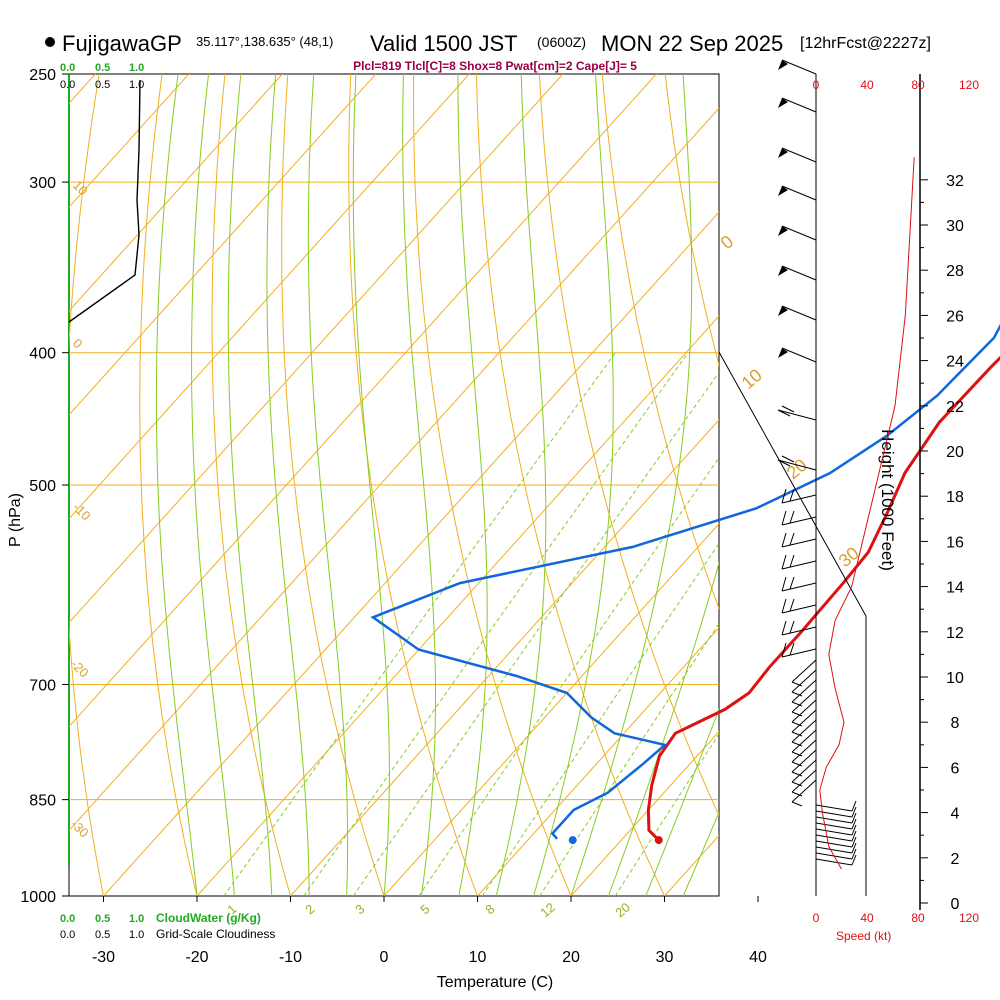  I want to click on dry-adiabat-label: 20, so click(797, 469).